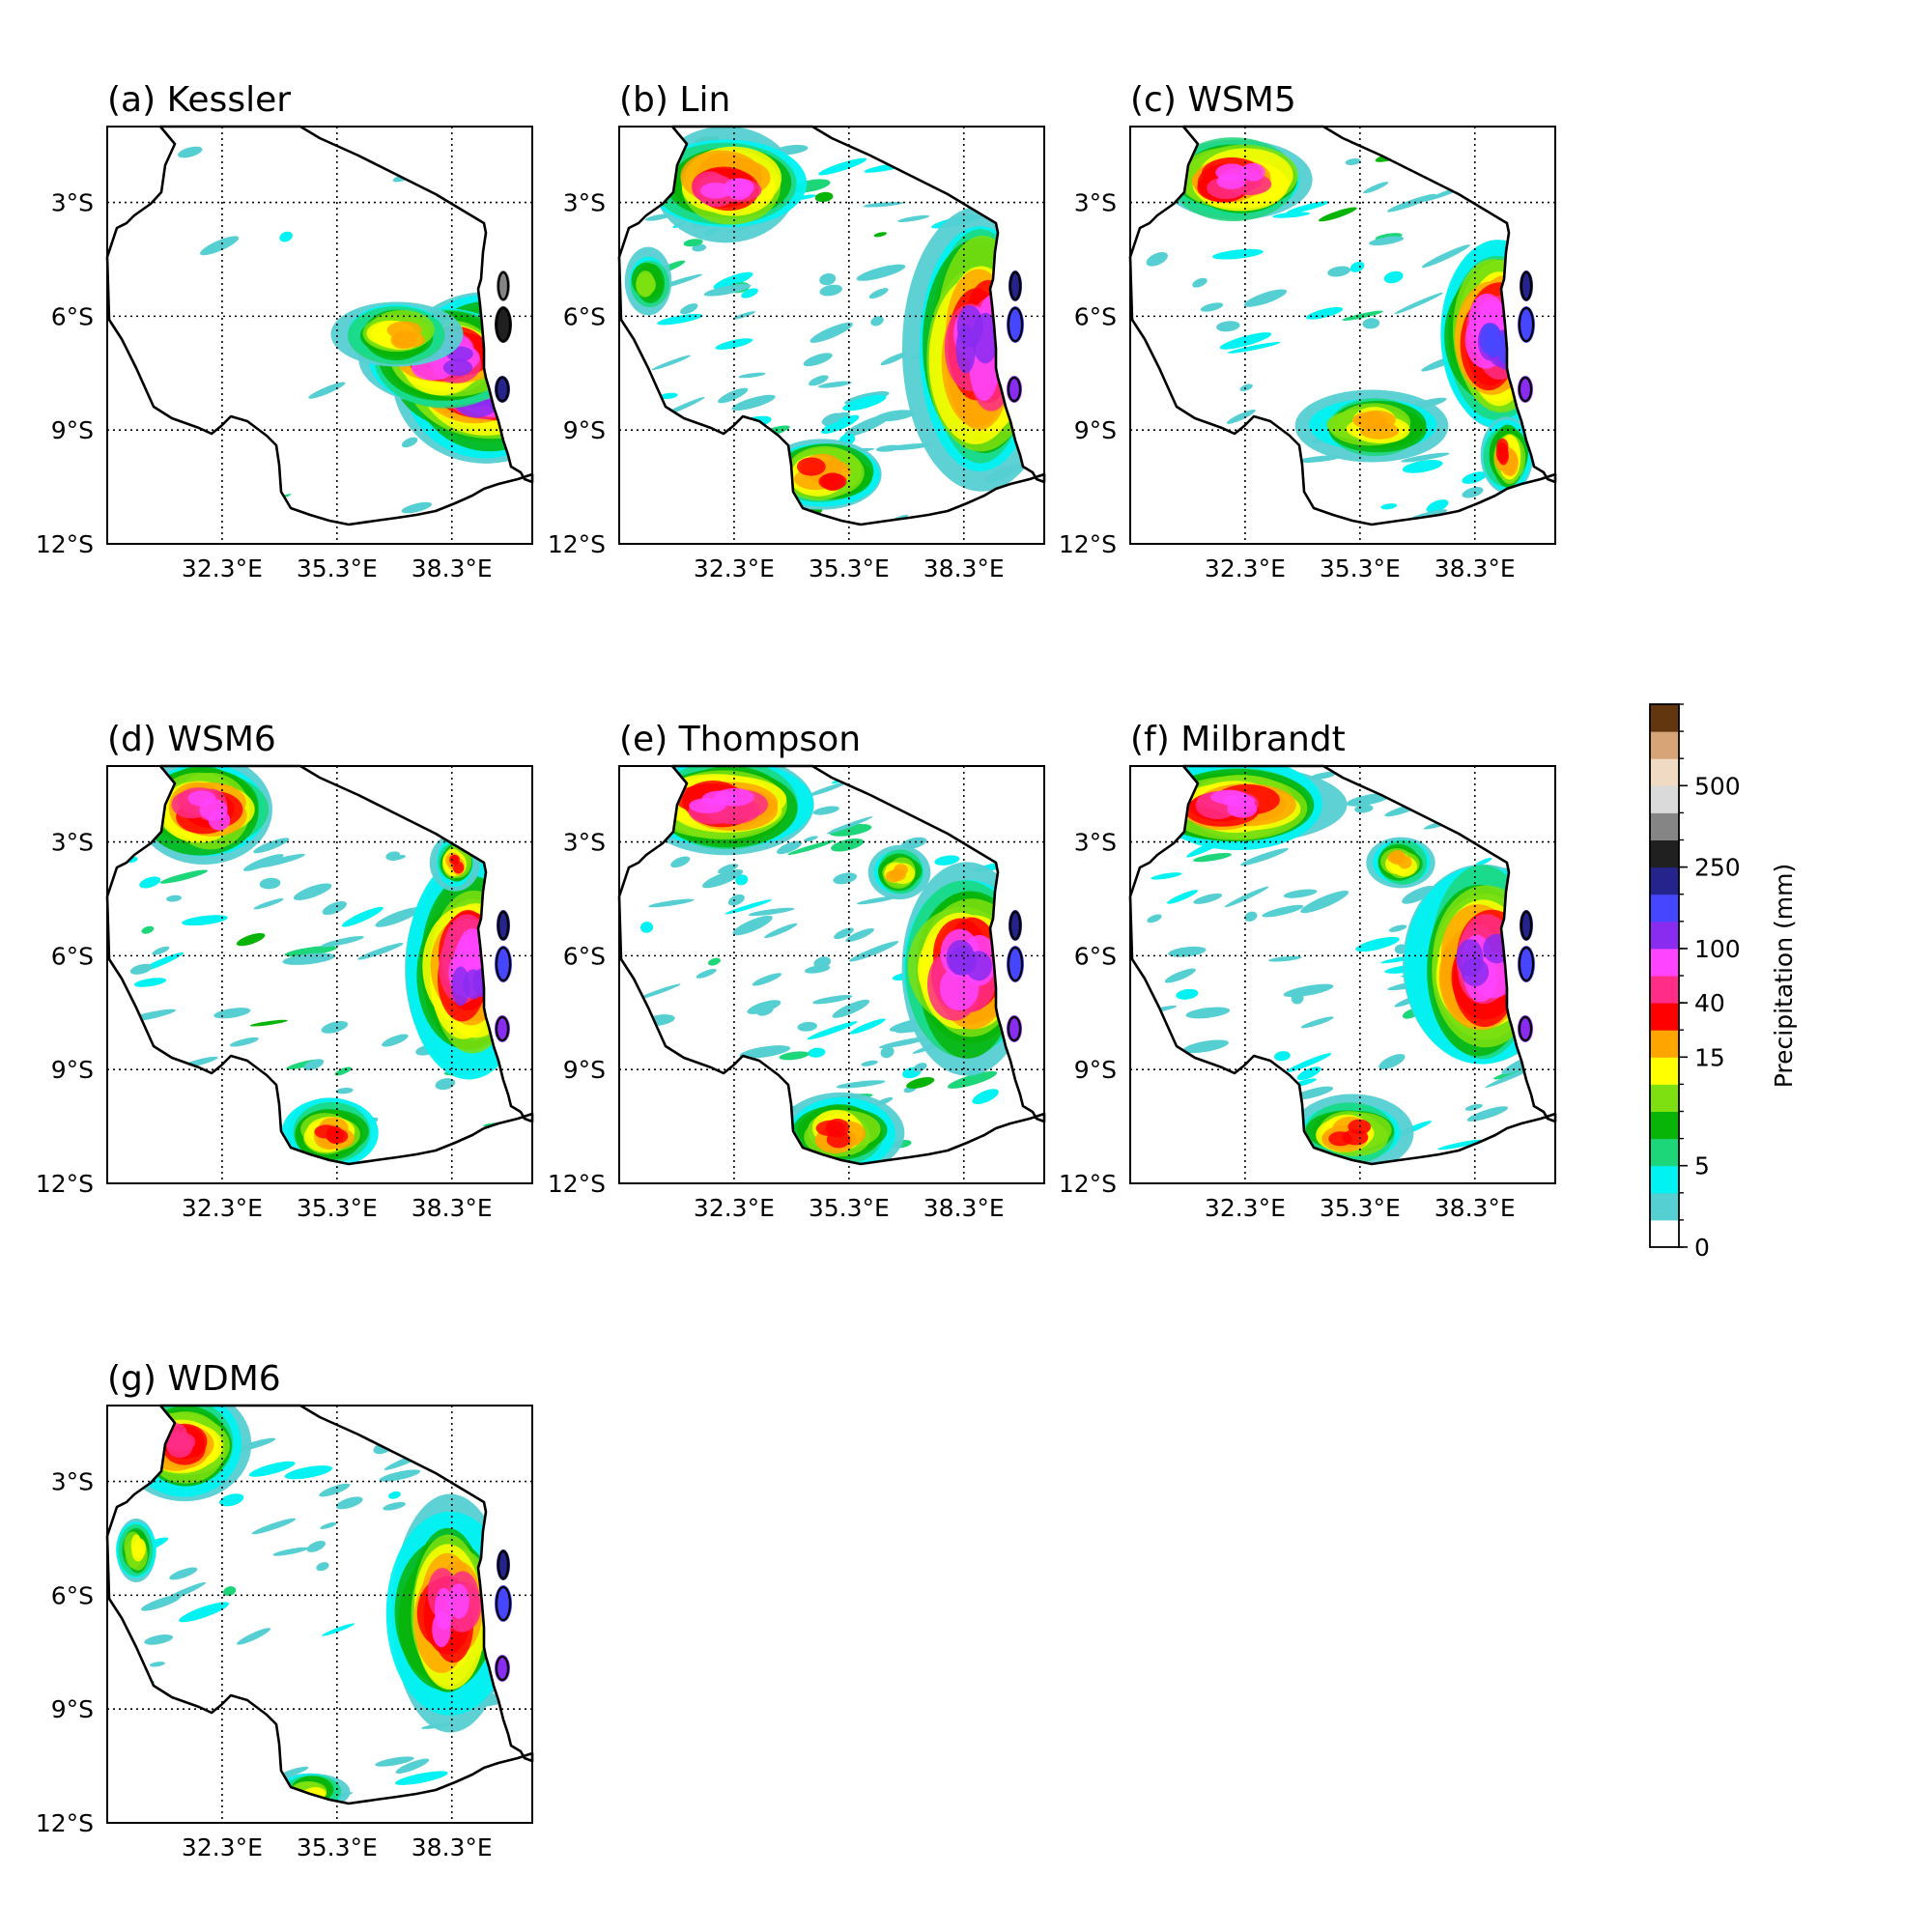 This screenshot has width=1932, height=1932. What do you see at coordinates (330, 329) in the screenshot?
I see `precipitation-field` at bounding box center [330, 329].